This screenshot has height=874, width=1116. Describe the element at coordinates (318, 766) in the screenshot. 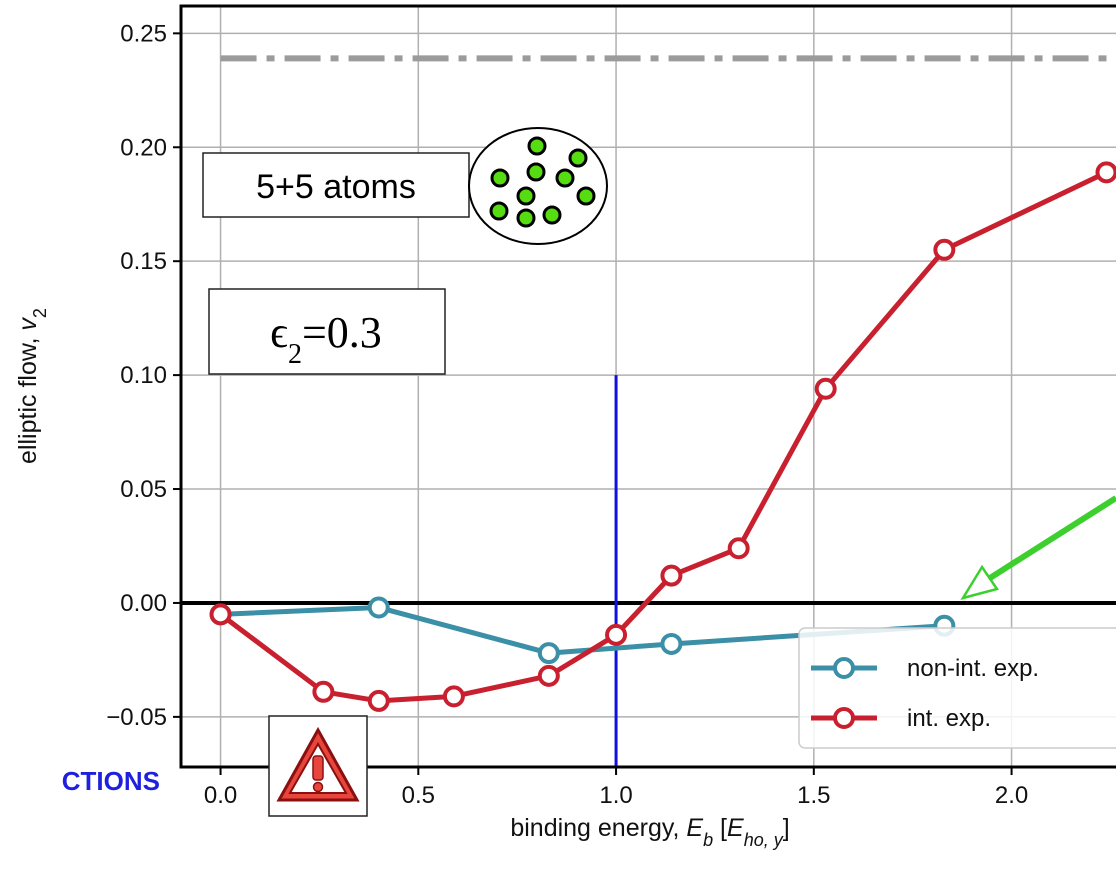

I see `warning-triangle-icon` at that location.